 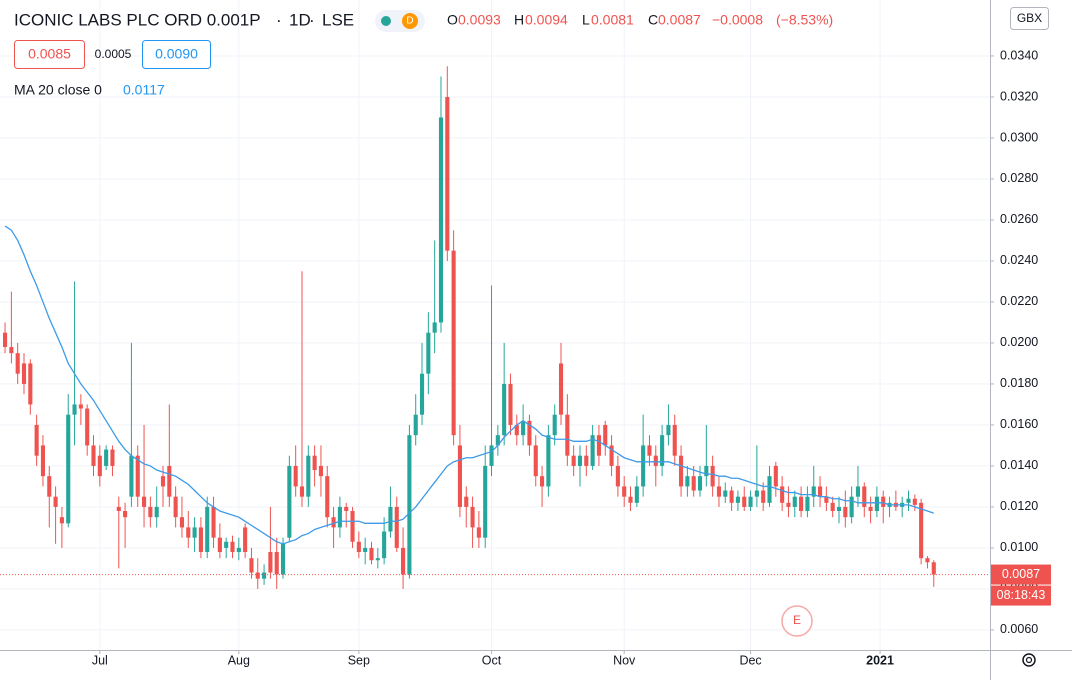 I want to click on settings-icon, so click(x=1029, y=660).